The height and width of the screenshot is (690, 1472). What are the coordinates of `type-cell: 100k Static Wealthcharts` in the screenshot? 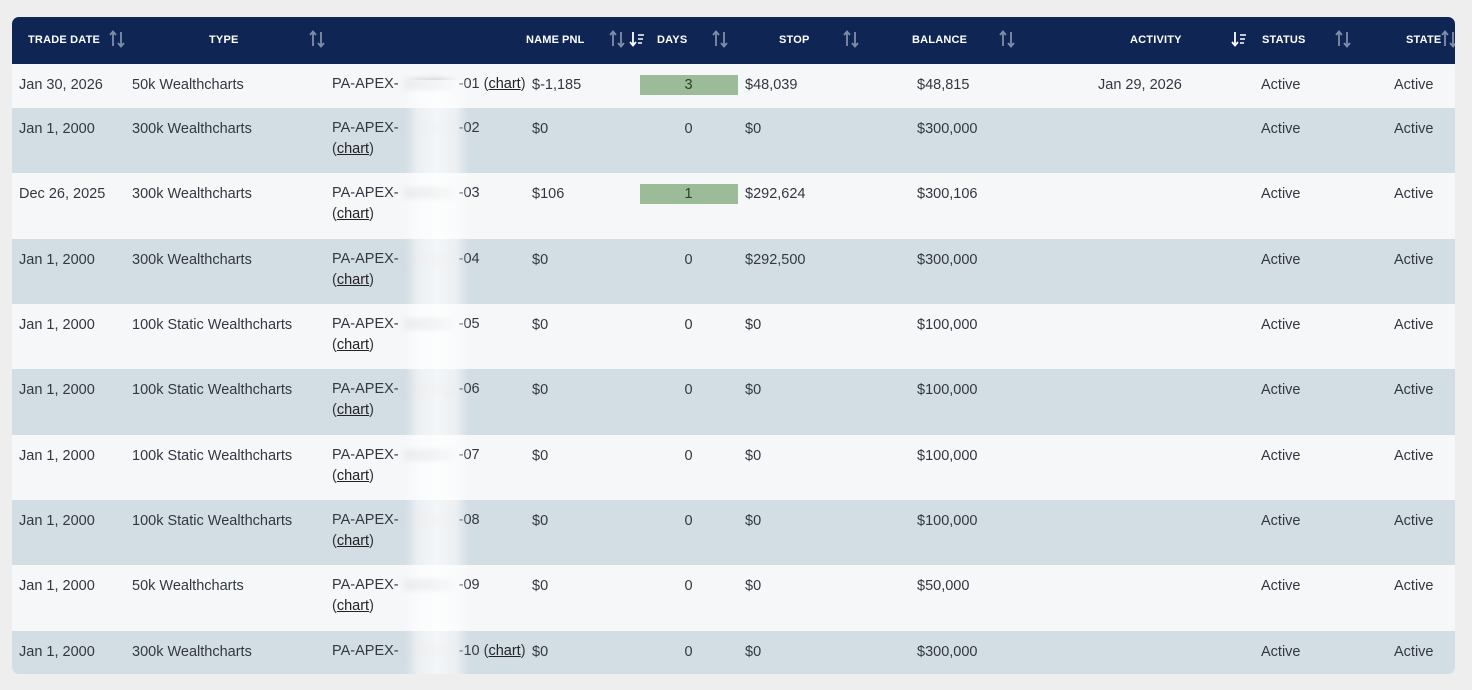 It's located at (212, 521).